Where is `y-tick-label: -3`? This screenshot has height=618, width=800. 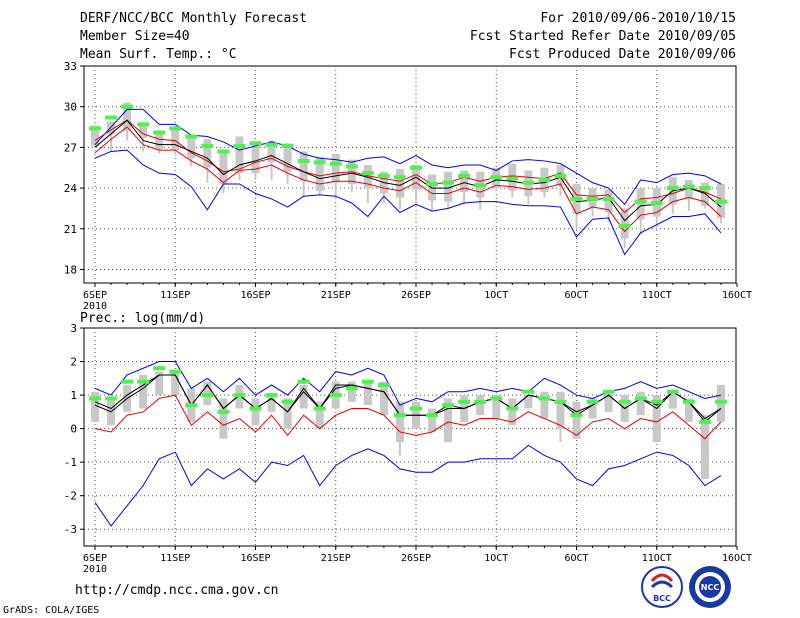 y-tick-label: -3 is located at coordinates (70, 529).